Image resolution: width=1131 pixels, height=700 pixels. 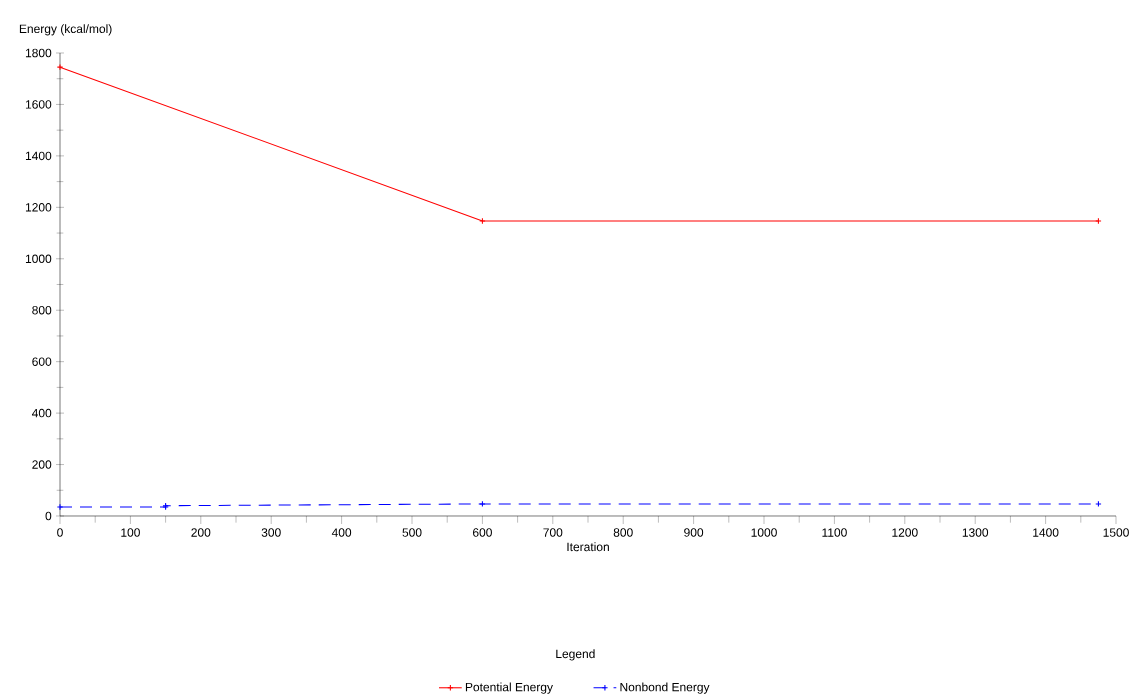 I want to click on x-tick-label: 1500, so click(x=1116, y=532).